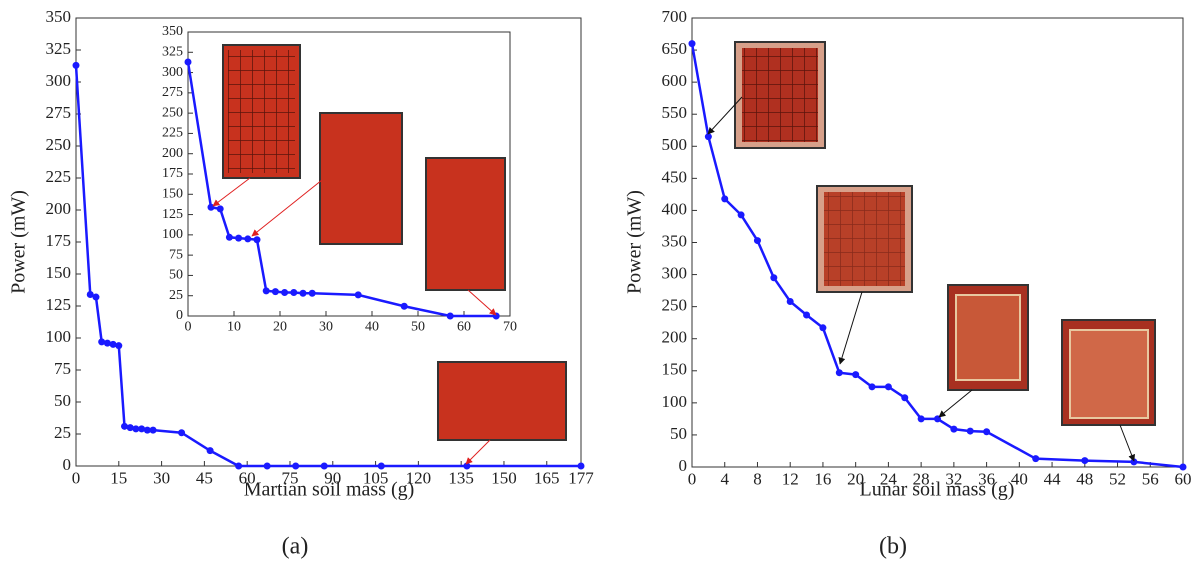  I want to click on y-tick-label: 300, so click(675, 272).